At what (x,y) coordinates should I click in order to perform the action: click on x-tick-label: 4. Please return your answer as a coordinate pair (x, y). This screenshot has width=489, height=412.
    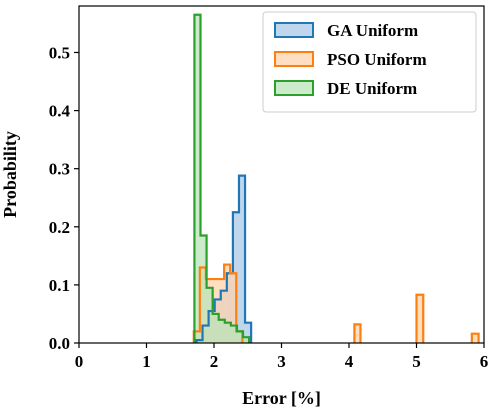
    Looking at the image, I should click on (349, 361).